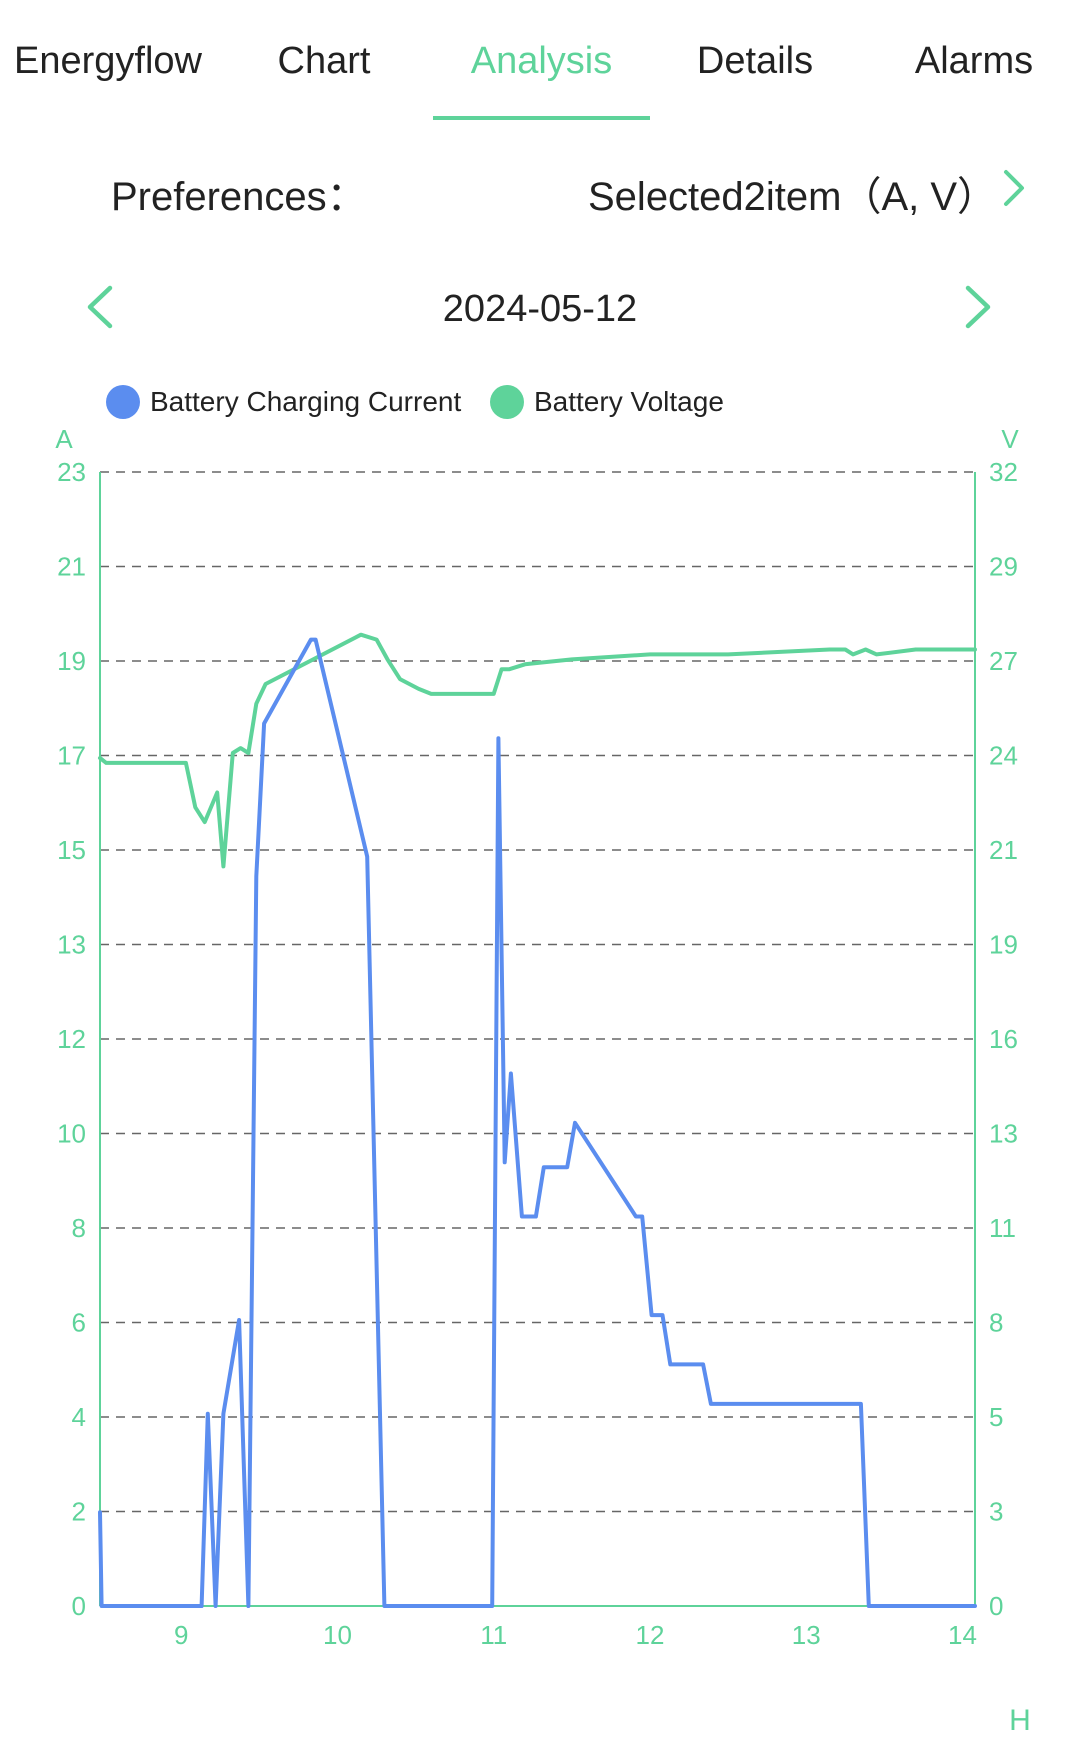 The image size is (1080, 1760). I want to click on active-tab-indicator, so click(541, 118).